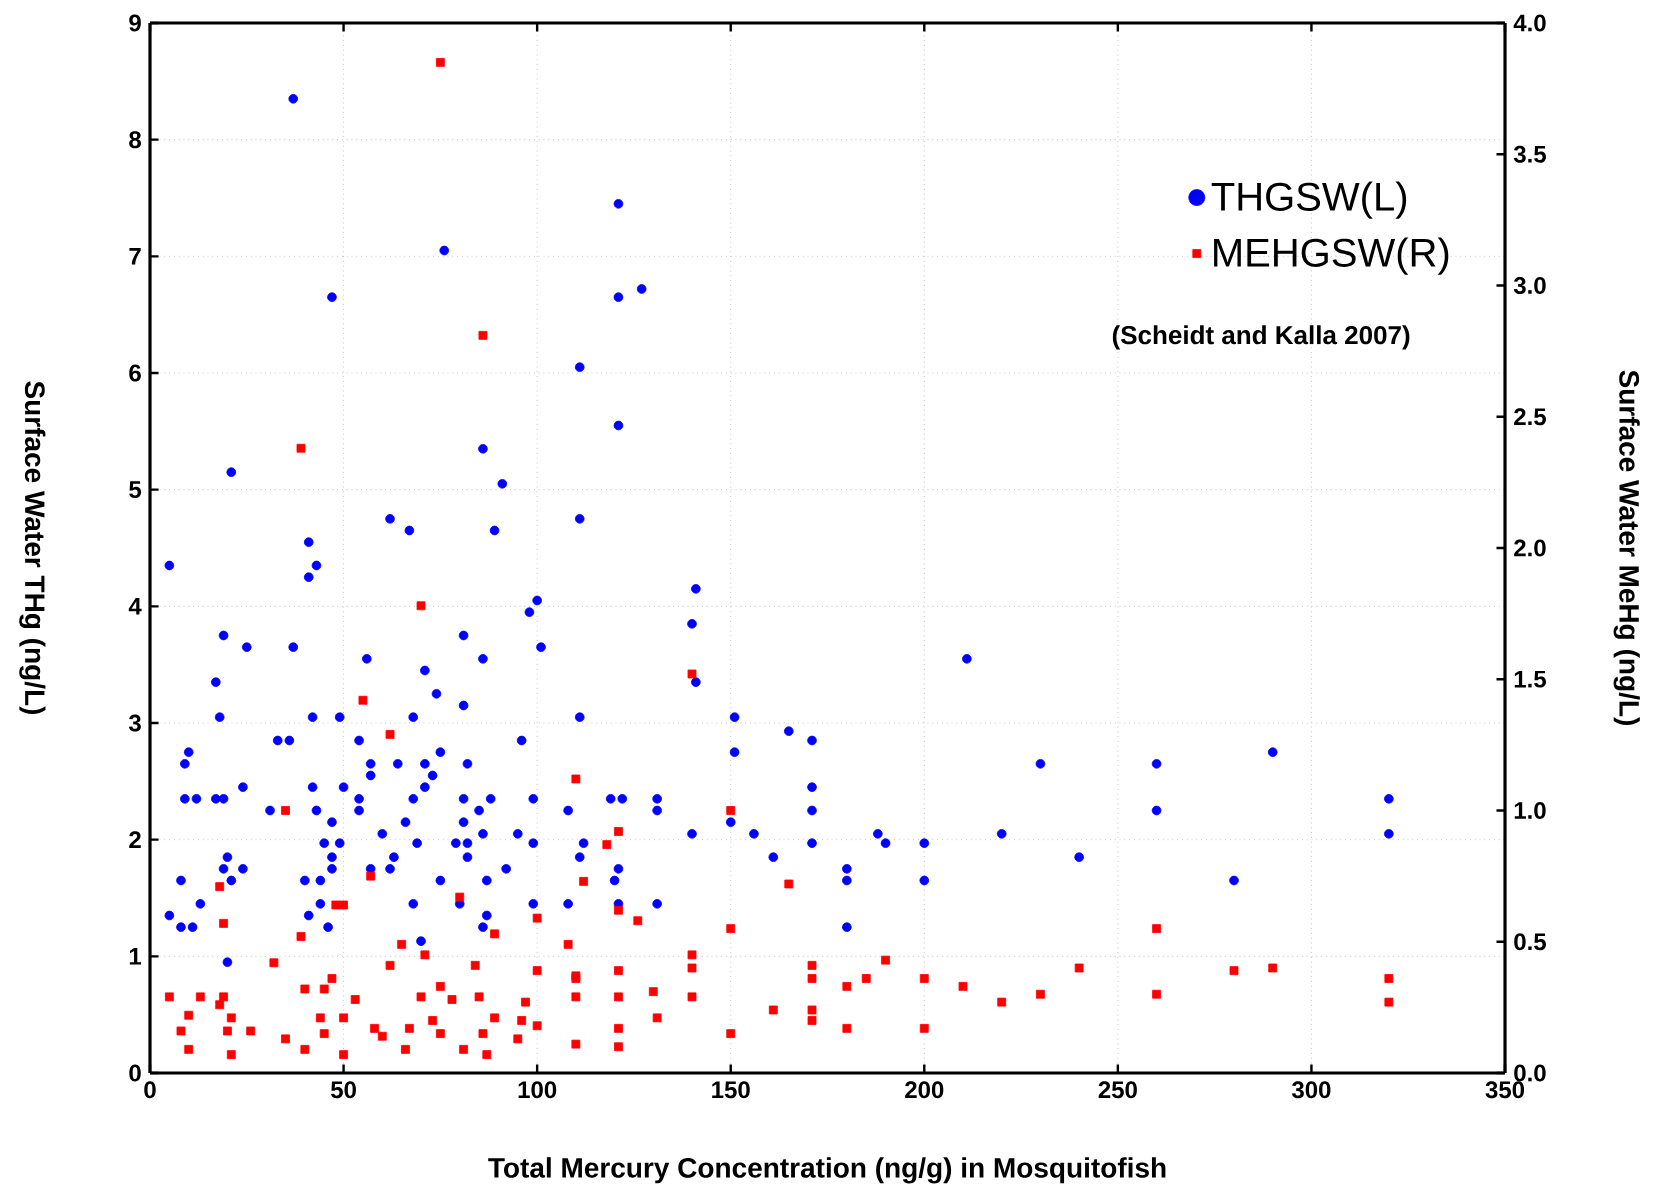 This screenshot has height=1195, width=1663. What do you see at coordinates (1530, 810) in the screenshot?
I see `y2-tick-label: 1.0` at bounding box center [1530, 810].